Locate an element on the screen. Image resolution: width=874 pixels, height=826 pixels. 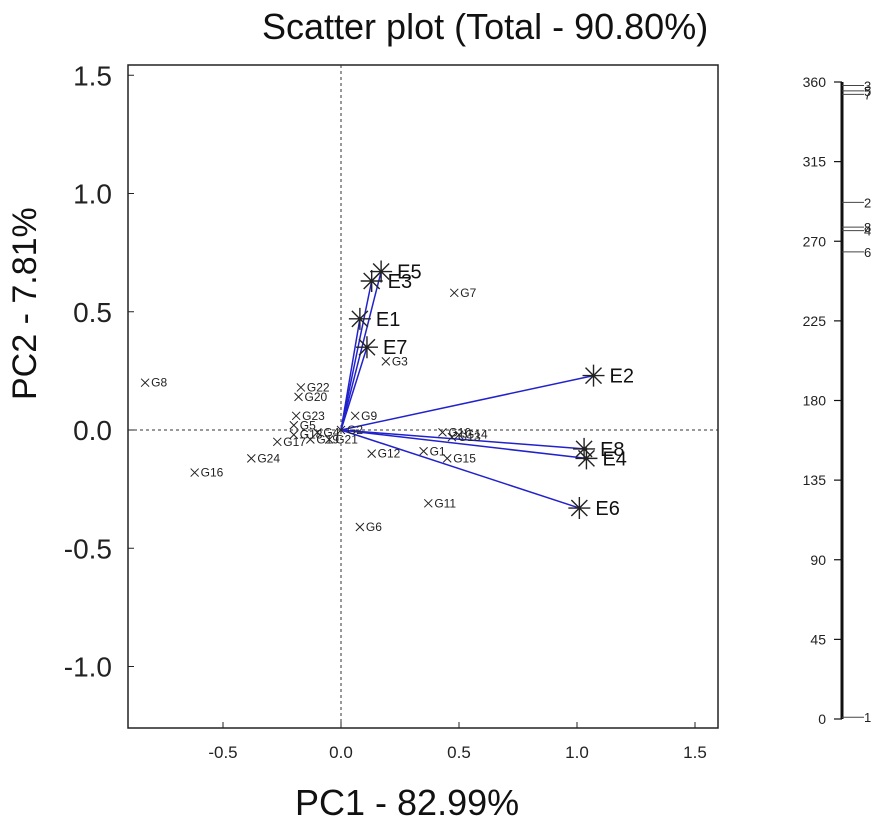
environment-label: E8 is located at coordinates (612, 450).